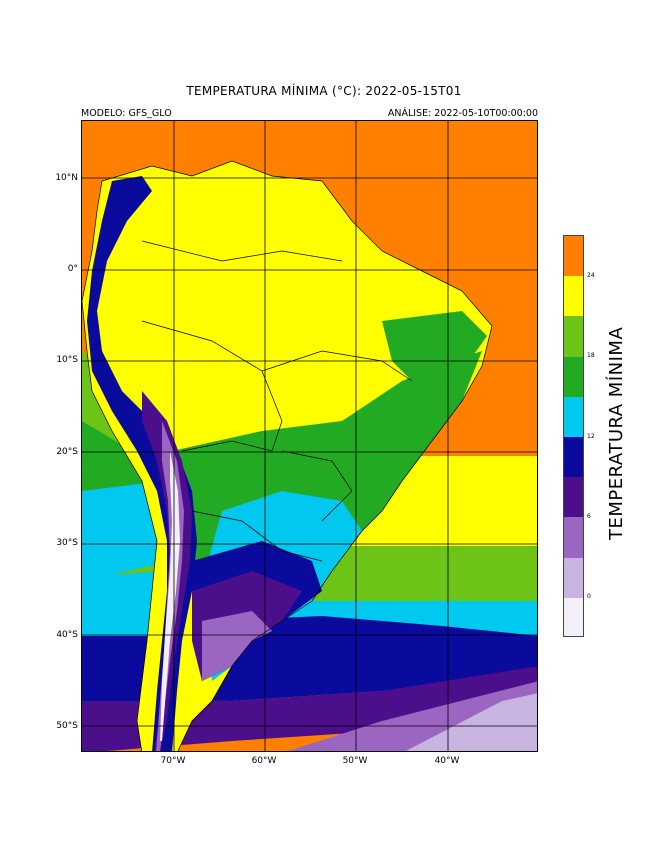  I want to click on colorbar-tick-6: 6, so click(589, 516).